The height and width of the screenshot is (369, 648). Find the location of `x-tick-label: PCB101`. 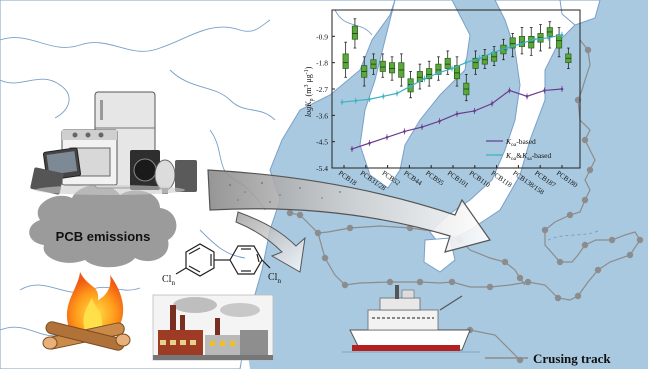

x-tick-label: PCB101 is located at coordinates (458, 179).